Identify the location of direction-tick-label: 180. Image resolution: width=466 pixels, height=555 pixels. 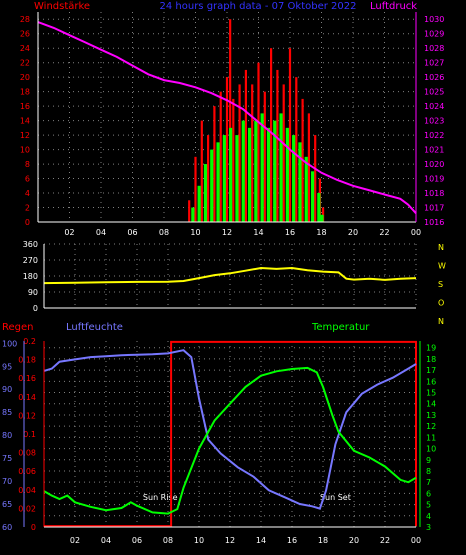
(30, 276).